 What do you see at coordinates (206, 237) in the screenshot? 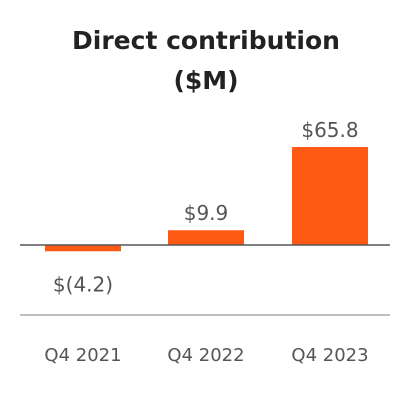
I see `bar-q4-2022` at bounding box center [206, 237].